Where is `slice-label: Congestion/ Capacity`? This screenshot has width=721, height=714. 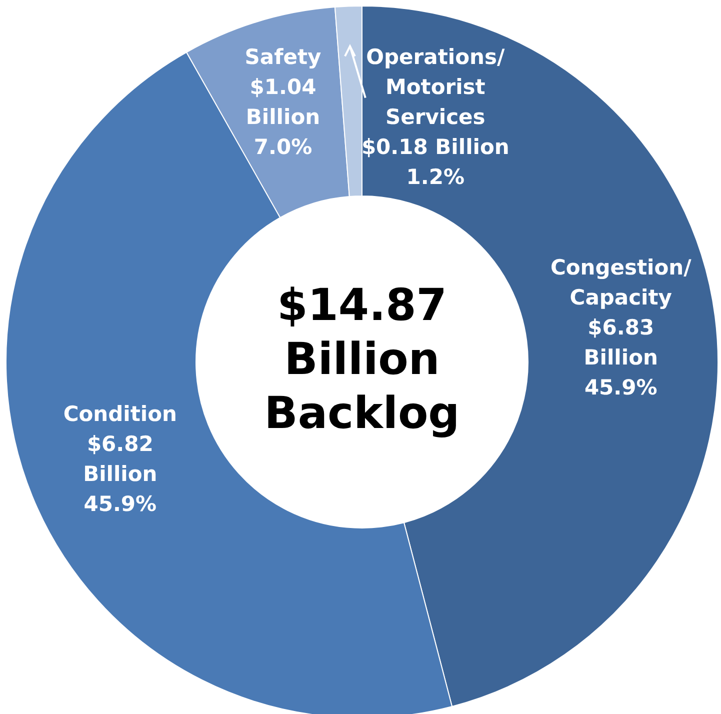 slice-label: Congestion/ Capacity is located at coordinates (621, 282).